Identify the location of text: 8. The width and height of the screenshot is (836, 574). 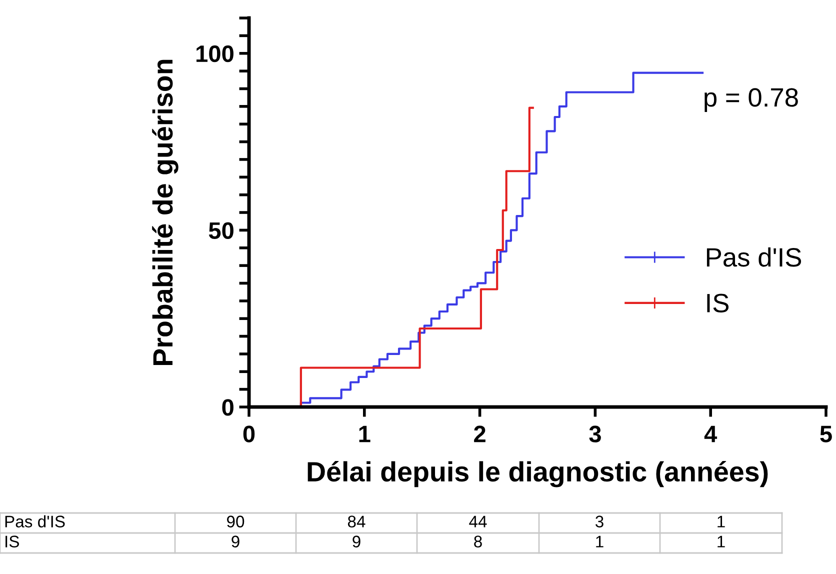
(478, 542).